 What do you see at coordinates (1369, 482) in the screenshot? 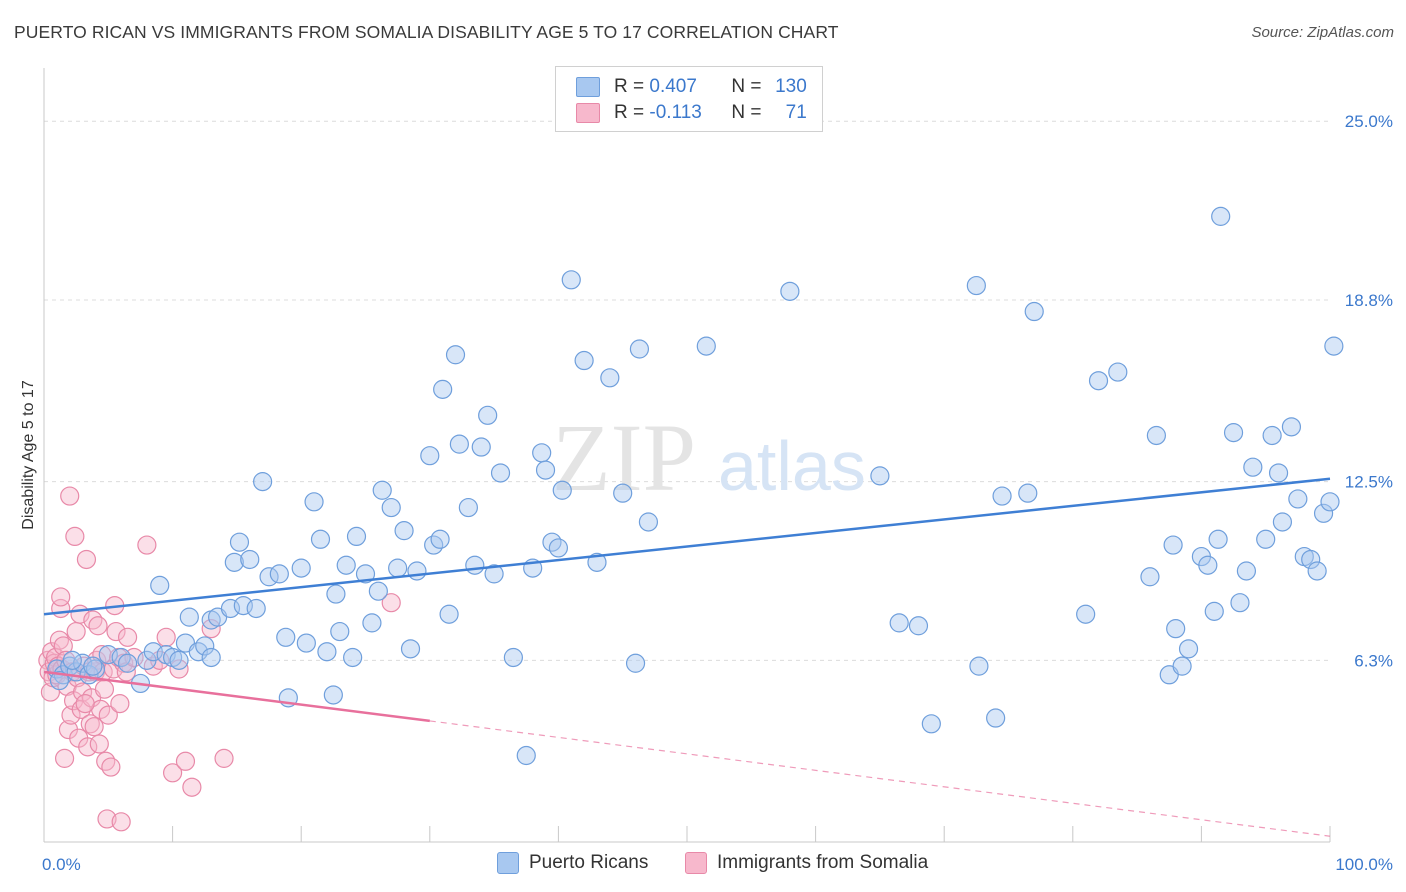
I see `y-tick-label: 12.5%` at bounding box center [1369, 482].